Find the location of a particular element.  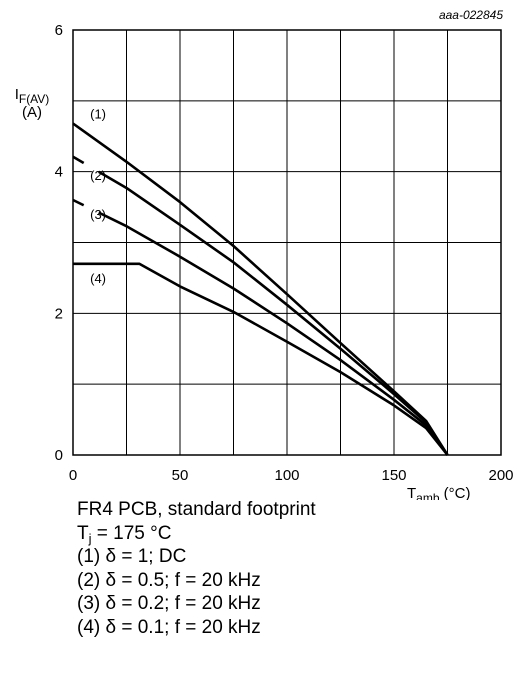

x-tick-labels: 0 50 100 150 200 is located at coordinates (291, 475).